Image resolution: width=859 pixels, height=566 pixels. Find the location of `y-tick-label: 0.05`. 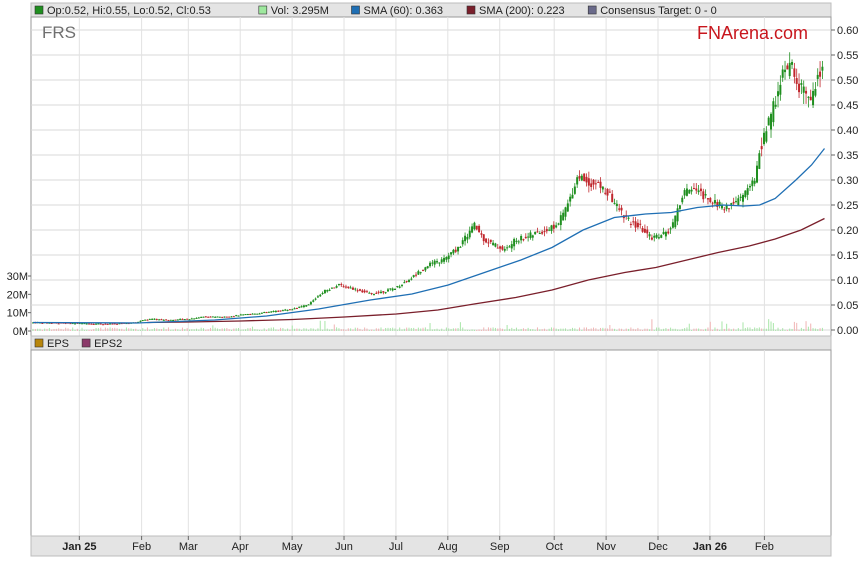

y-tick-label: 0.05 is located at coordinates (847, 306).